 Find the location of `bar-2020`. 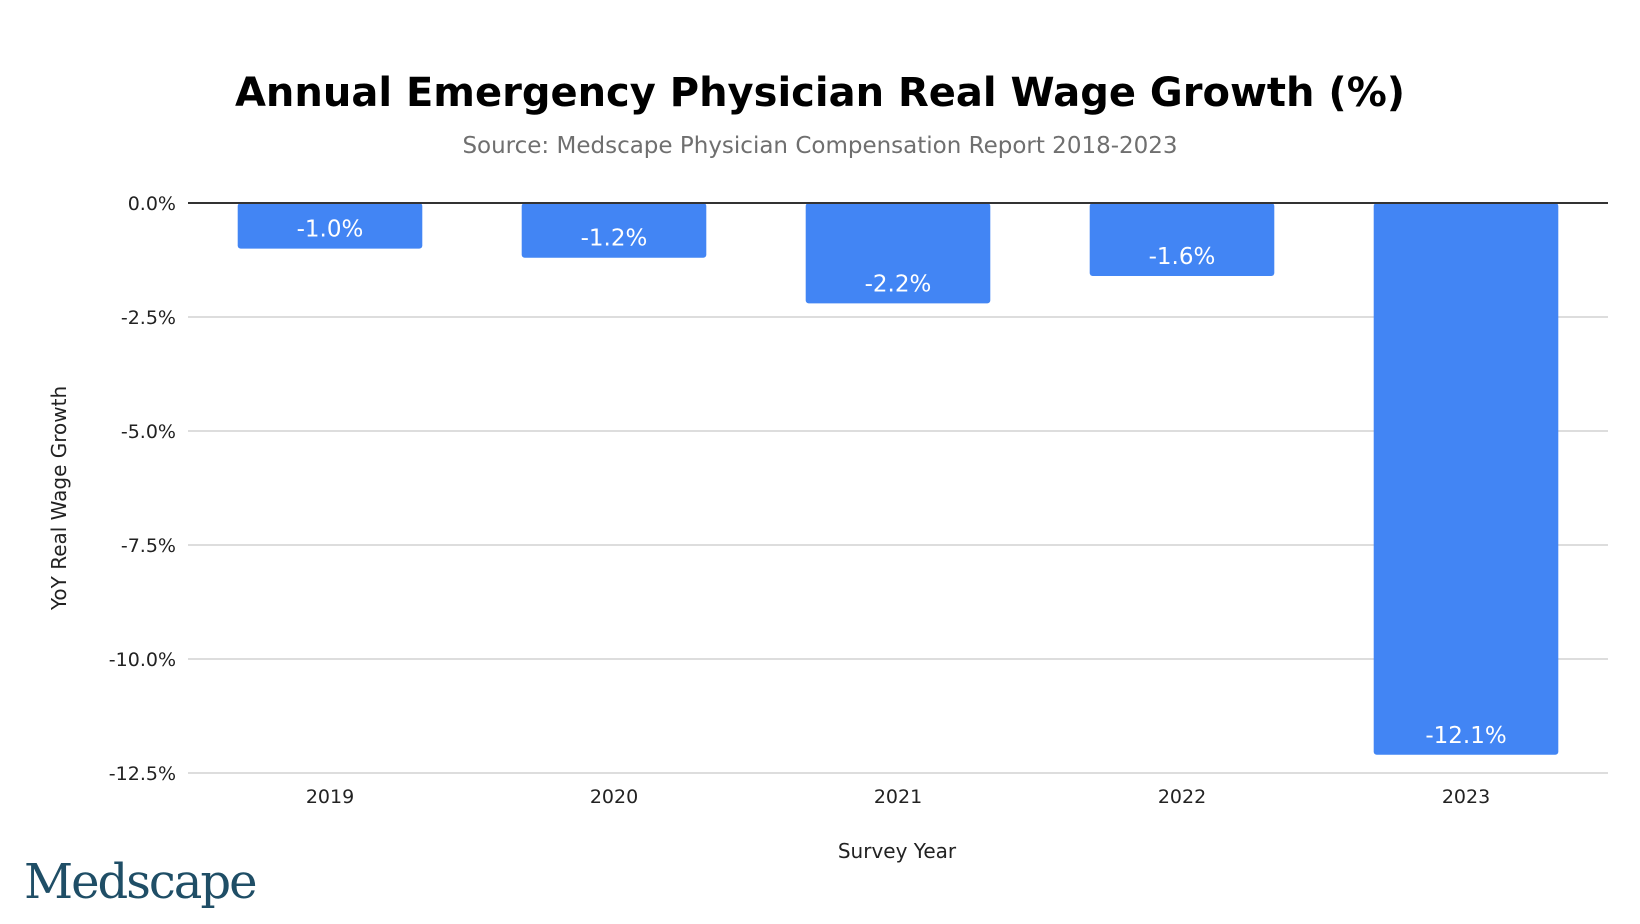

bar-2020 is located at coordinates (614, 230).